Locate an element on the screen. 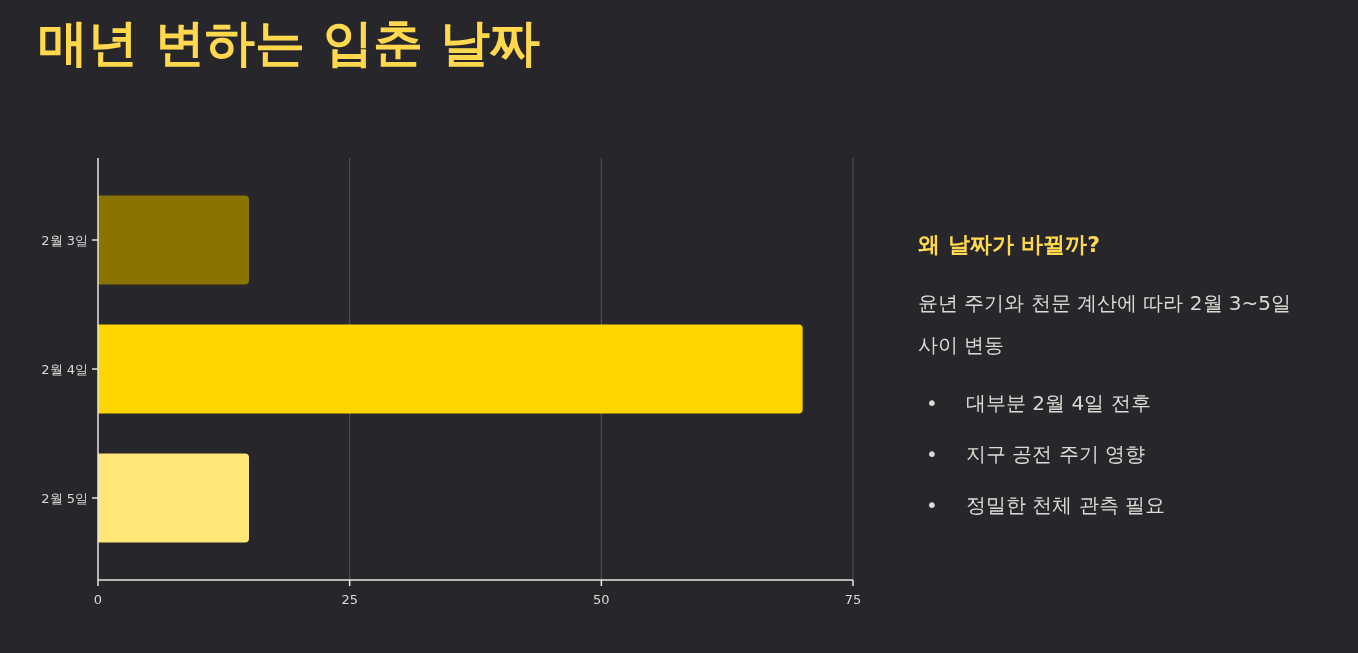  text: • 정밀한 천체 관측 필요 is located at coordinates (1046, 505).